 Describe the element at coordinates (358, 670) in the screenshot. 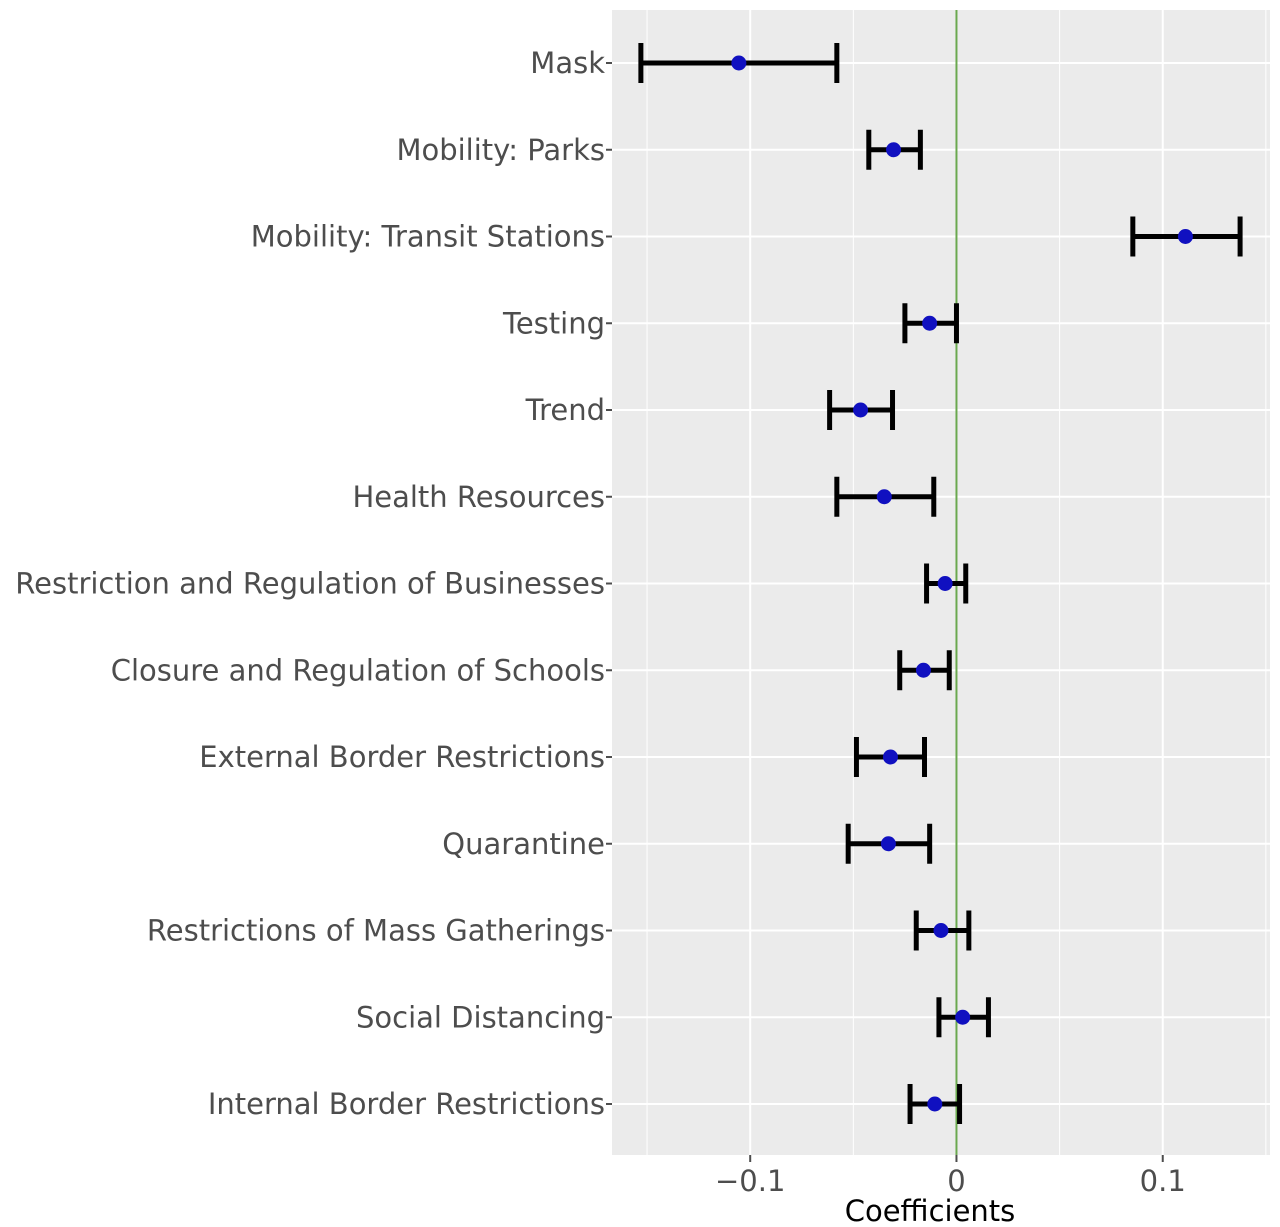

I see `y-tick-label: Closure and Regulation of Schools` at that location.